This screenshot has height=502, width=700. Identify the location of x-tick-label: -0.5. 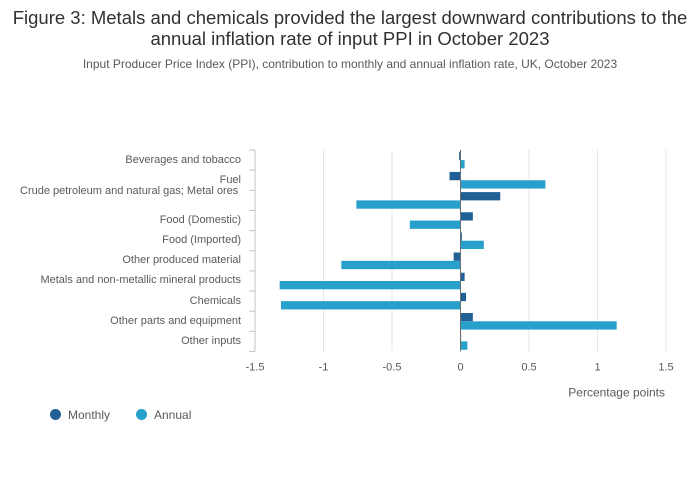
(392, 368).